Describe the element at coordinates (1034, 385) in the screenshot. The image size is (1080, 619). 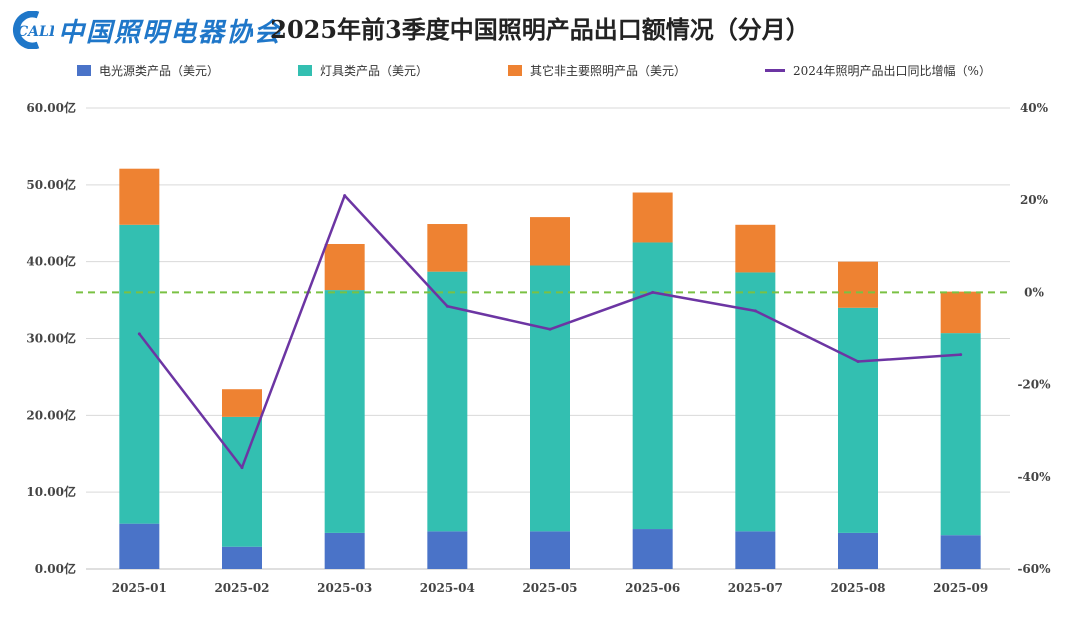
I see `y-tick-label-right: -20%` at that location.